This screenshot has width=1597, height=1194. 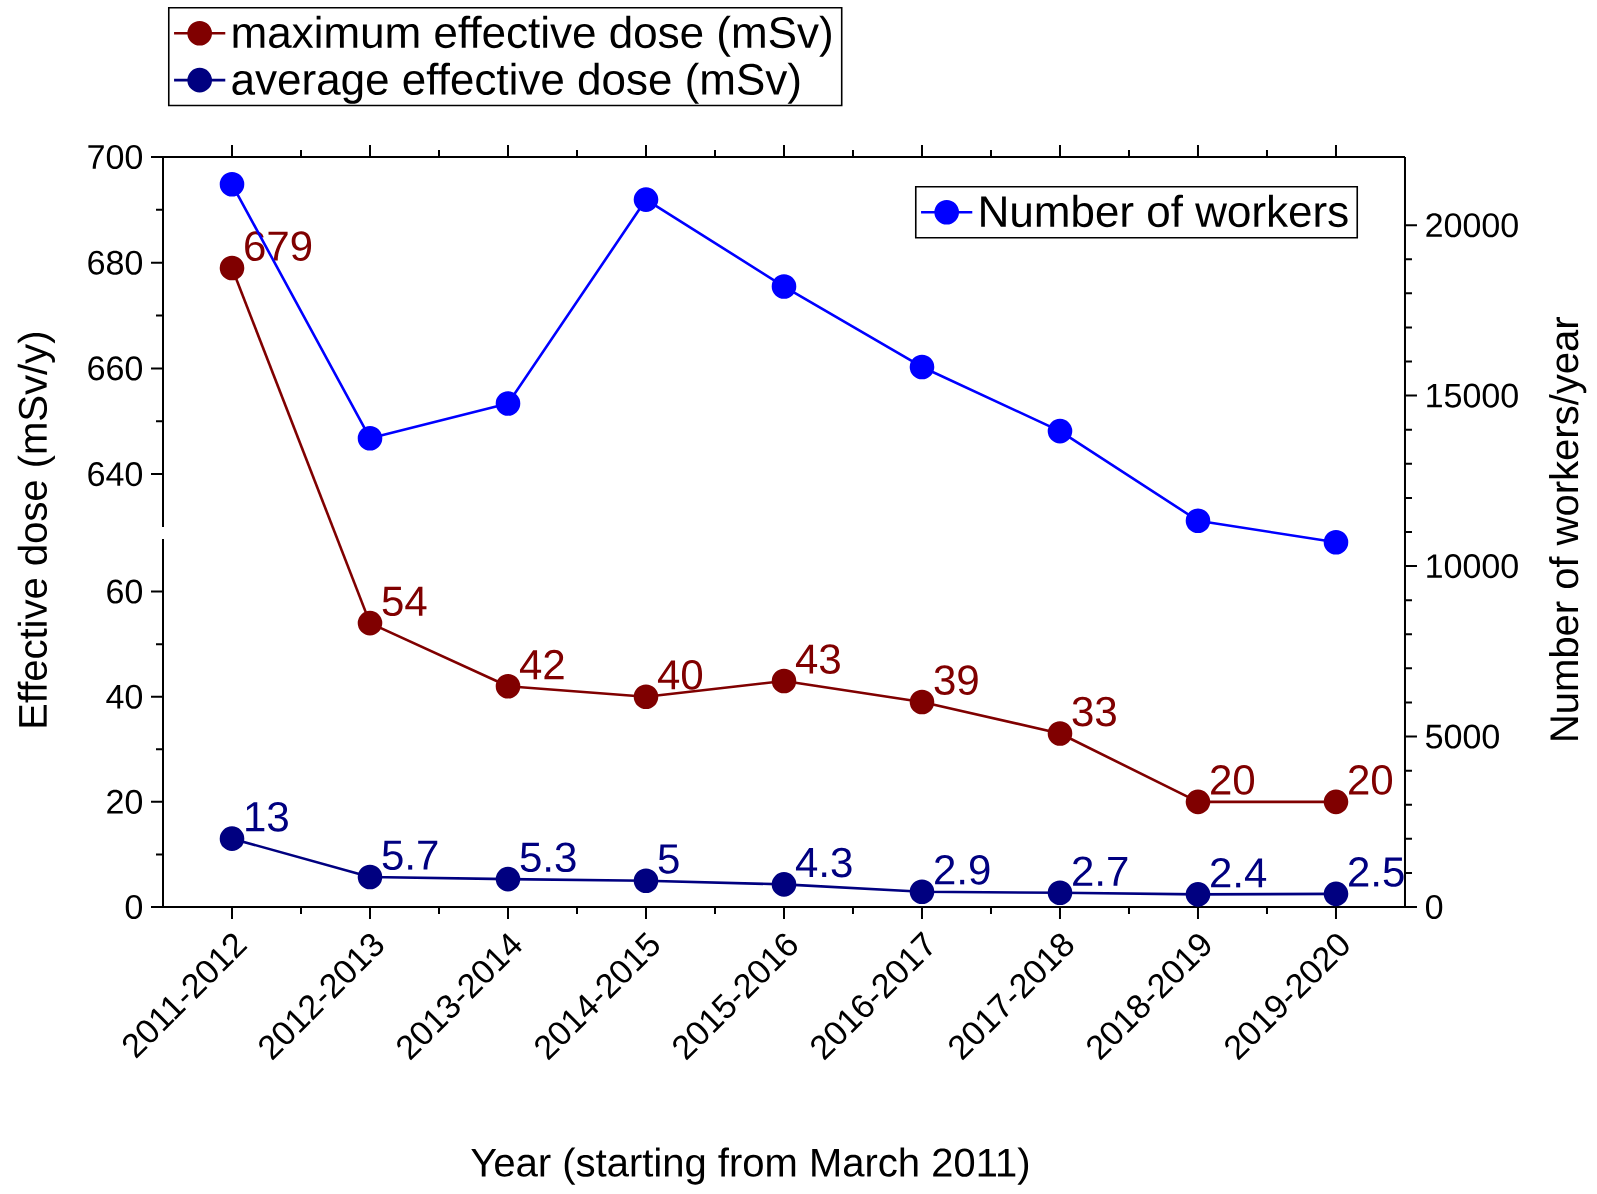 I want to click on x-axis-title: Year (starting from March 2011), so click(x=750, y=1166).